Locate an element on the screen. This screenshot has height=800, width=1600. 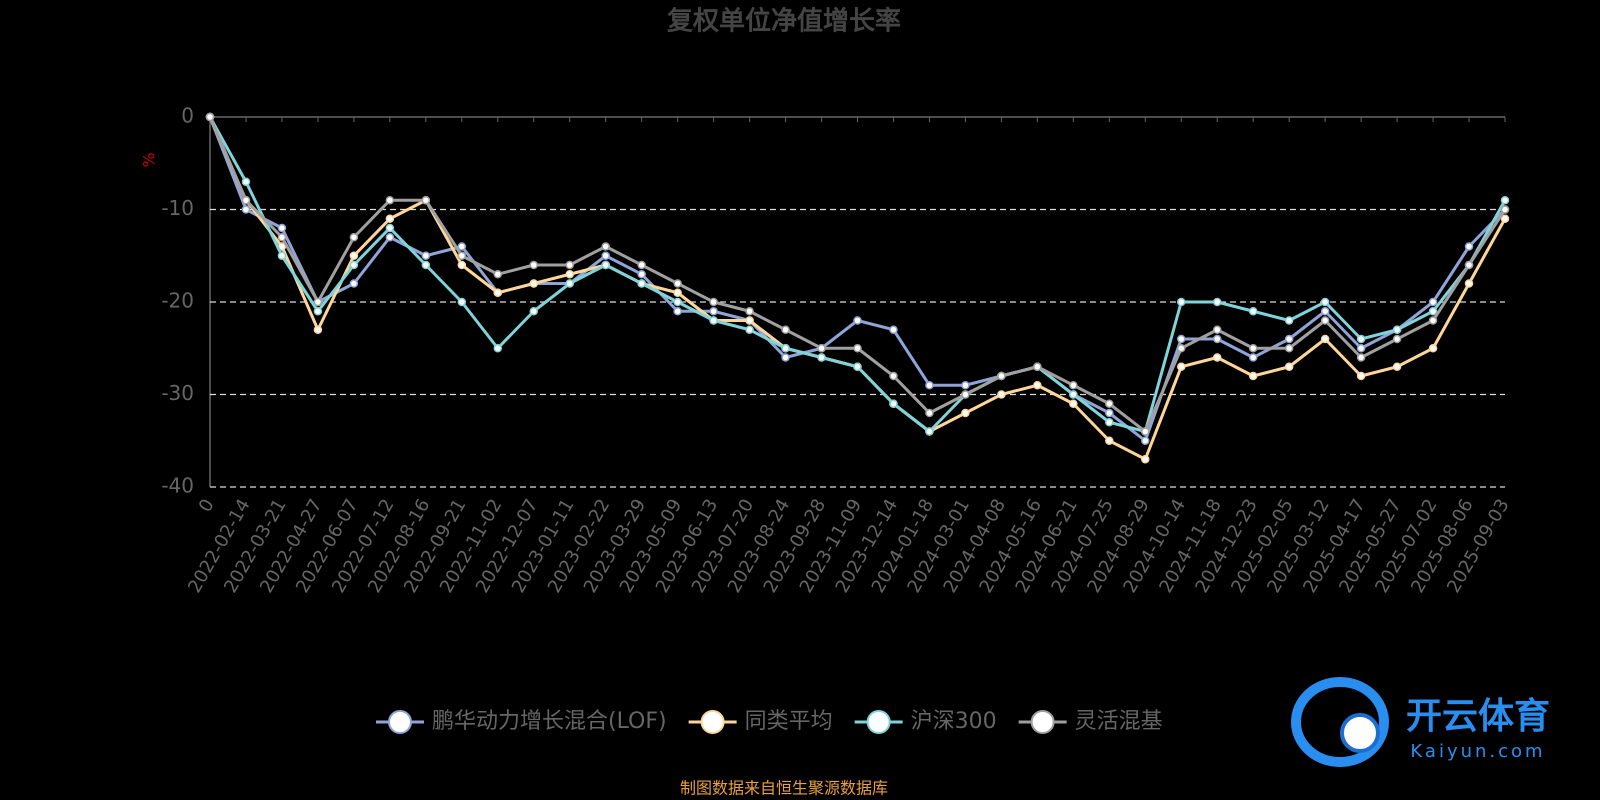
legend-label: 沪深300 is located at coordinates (954, 721).